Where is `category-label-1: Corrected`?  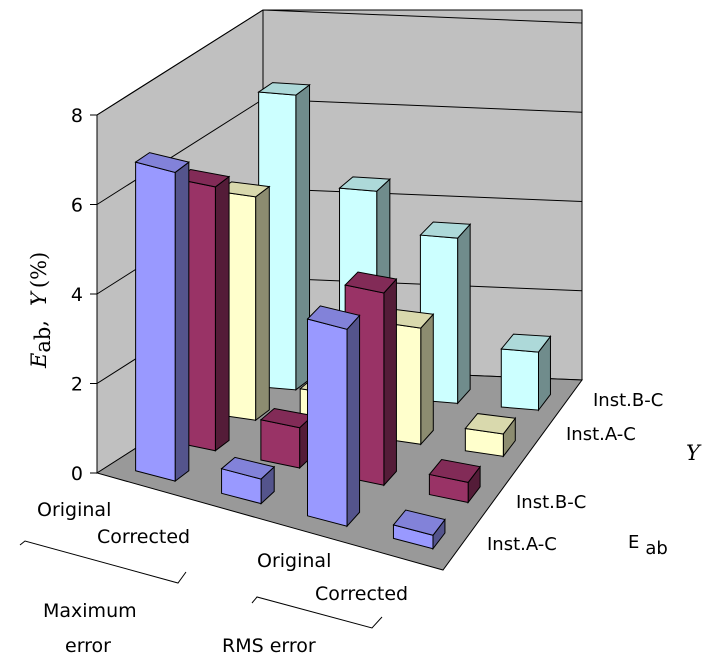 category-label-1: Corrected is located at coordinates (143, 537).